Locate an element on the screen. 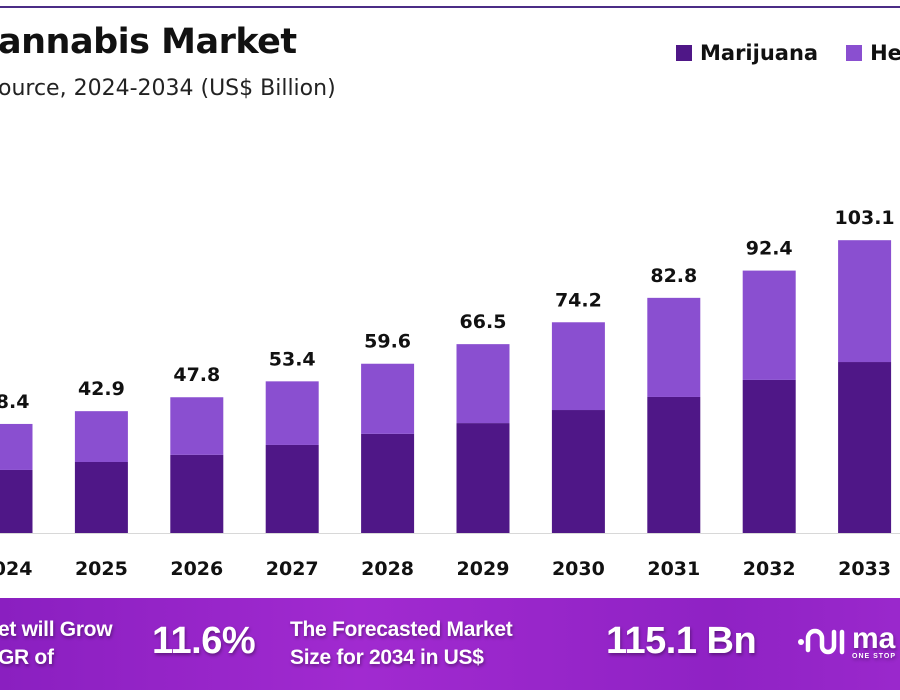  chart-subtitle: ource, 2024-2034 (US$ Billion) is located at coordinates (168, 88).